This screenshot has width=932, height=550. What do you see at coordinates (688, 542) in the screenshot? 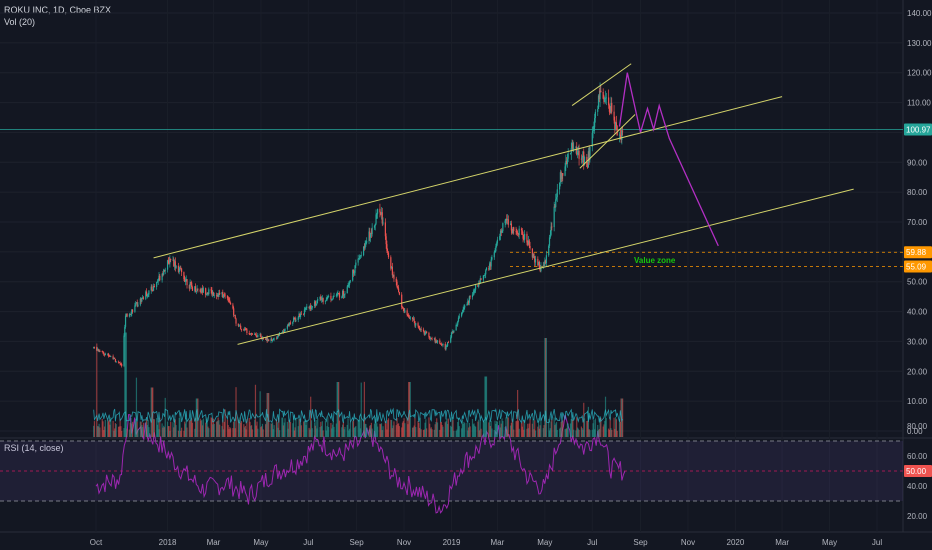
I see `time-tick-label: Nov` at bounding box center [688, 542].